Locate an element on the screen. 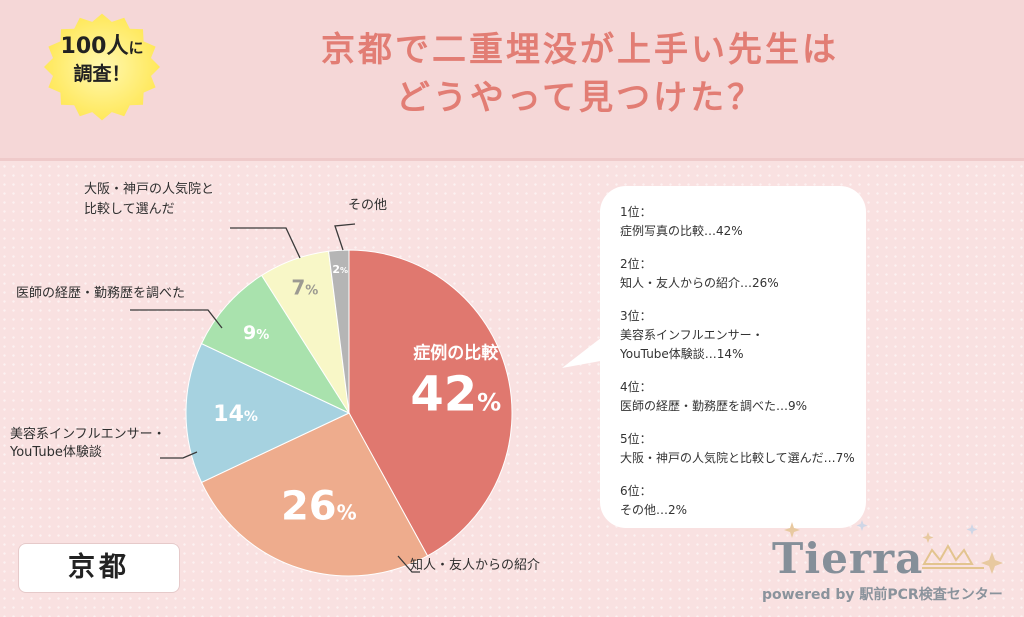  logo-wordmark: Tierra is located at coordinates (848, 558).